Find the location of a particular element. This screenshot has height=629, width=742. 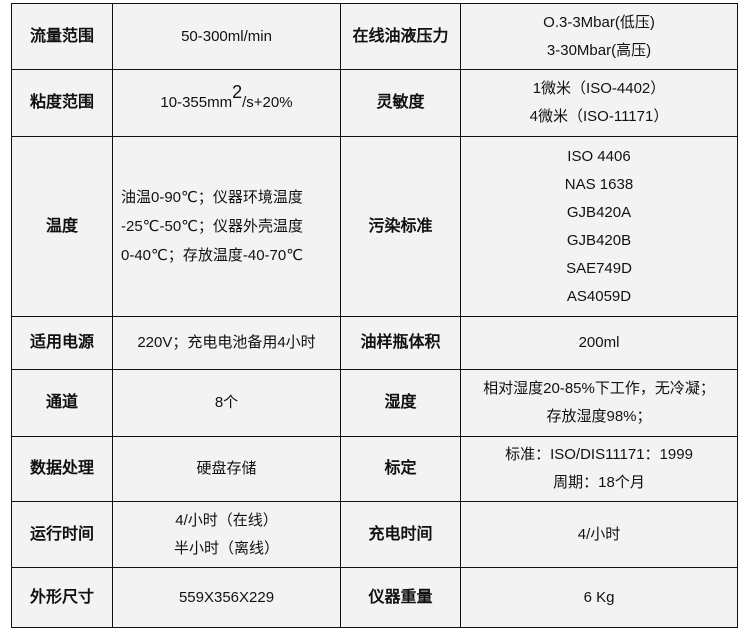

spec-label: 油样瓶体积 is located at coordinates (400, 343).